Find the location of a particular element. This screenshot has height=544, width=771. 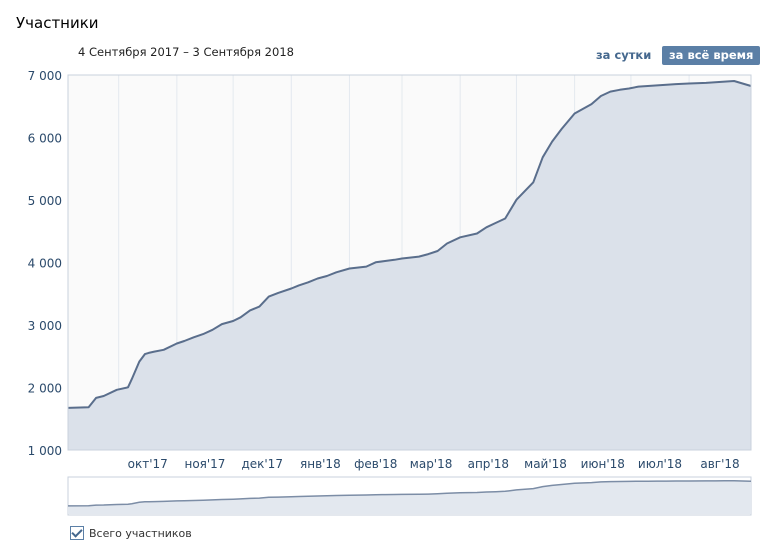

period-all-time-button: за всё время is located at coordinates (711, 55).